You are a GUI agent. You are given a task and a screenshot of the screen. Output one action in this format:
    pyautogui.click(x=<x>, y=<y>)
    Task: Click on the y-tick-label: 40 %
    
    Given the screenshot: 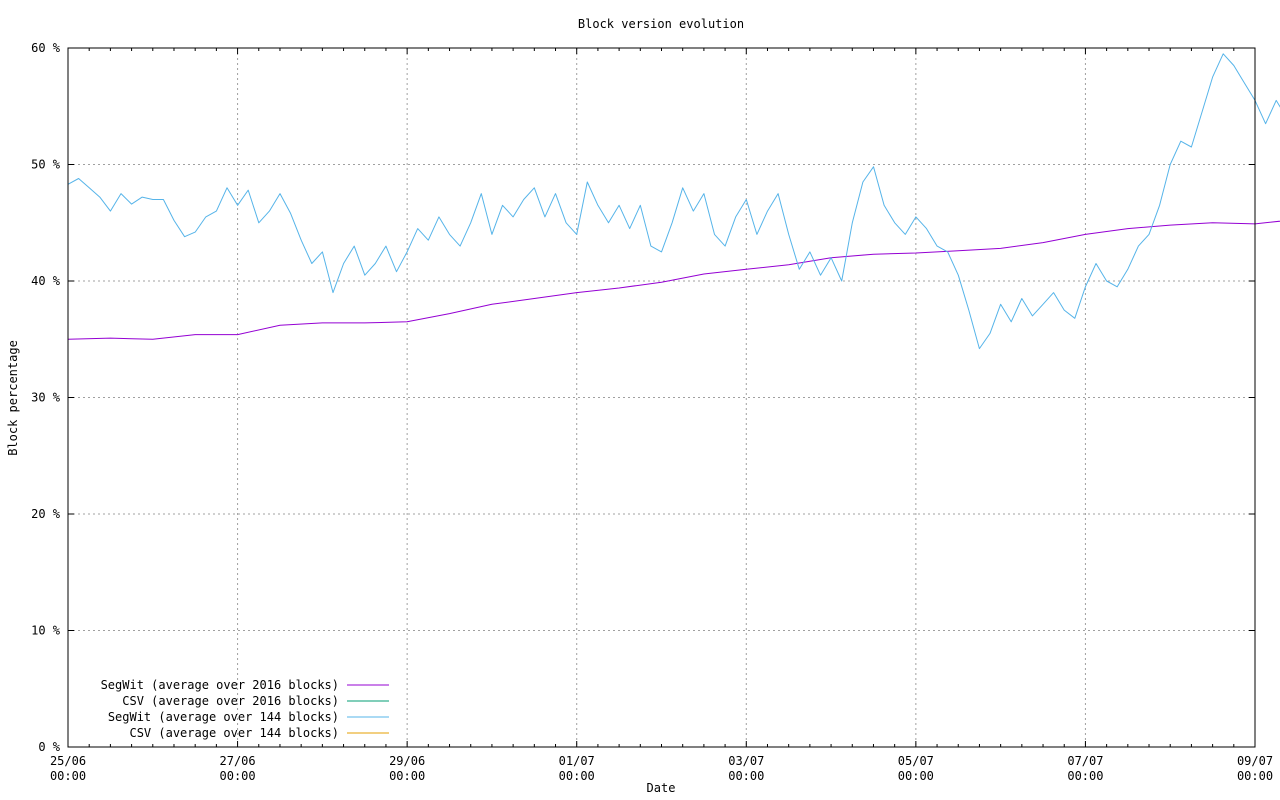 What is the action you would take?
    pyautogui.click(x=46, y=281)
    